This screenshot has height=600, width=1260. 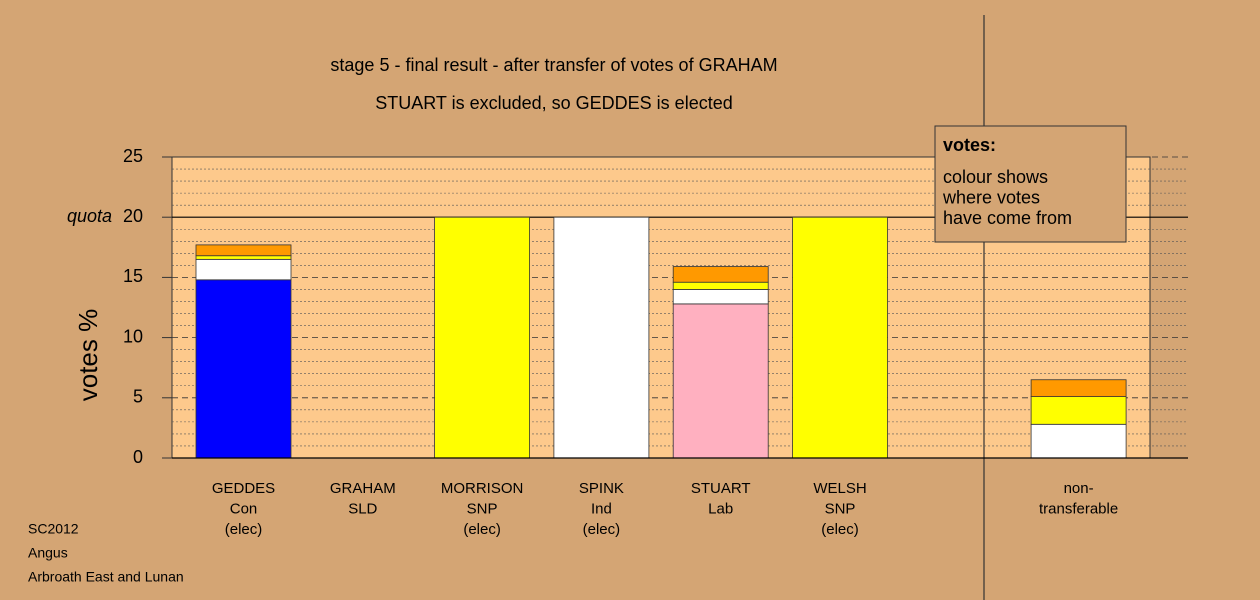 What do you see at coordinates (244, 508) in the screenshot?
I see `x-tick-label: Con` at bounding box center [244, 508].